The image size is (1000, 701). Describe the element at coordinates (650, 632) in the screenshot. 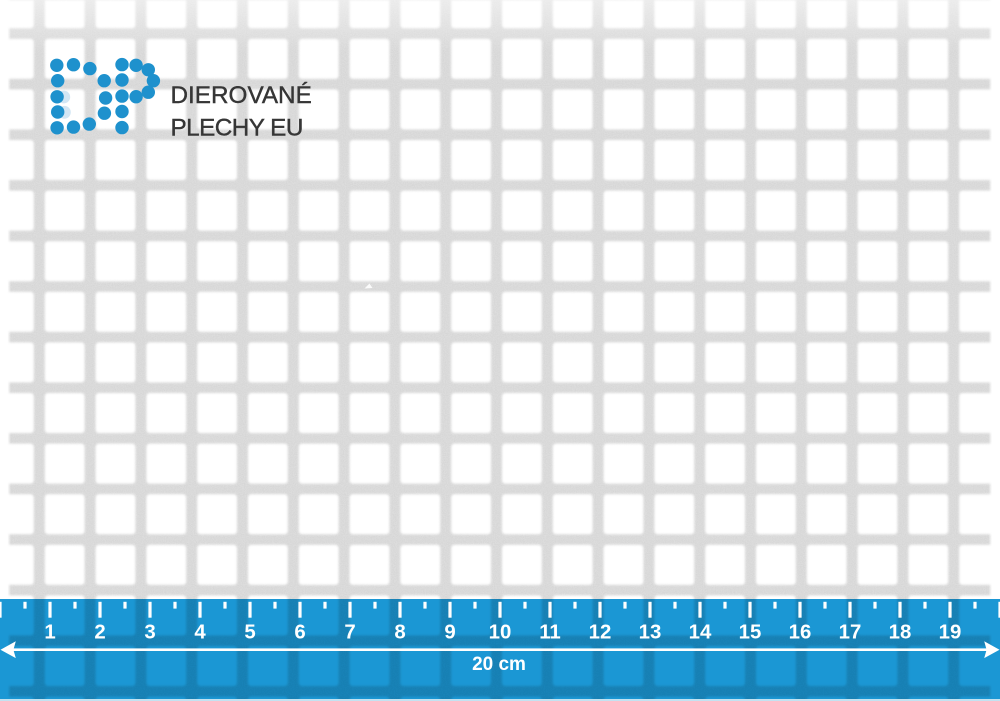

I see `svg-text: 13` at that location.